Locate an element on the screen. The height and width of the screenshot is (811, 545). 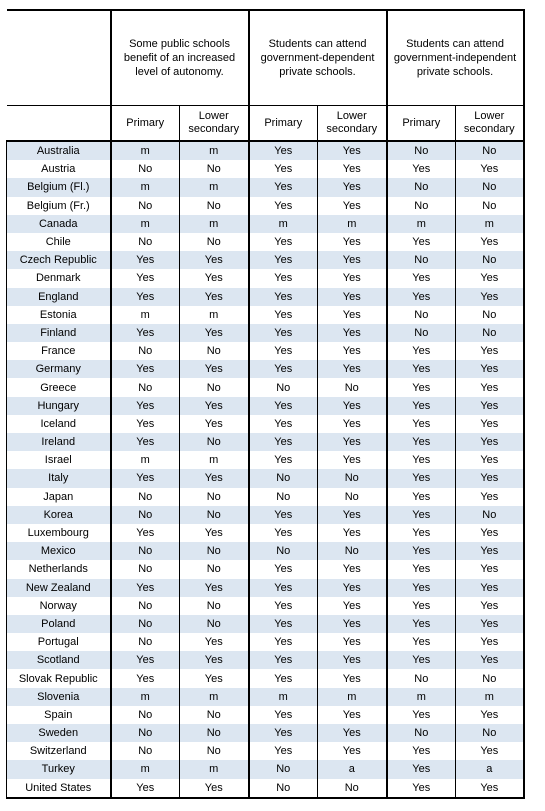
table-row: Czech Republic Yes Yes Yes Yes No No is located at coordinates (265, 260).